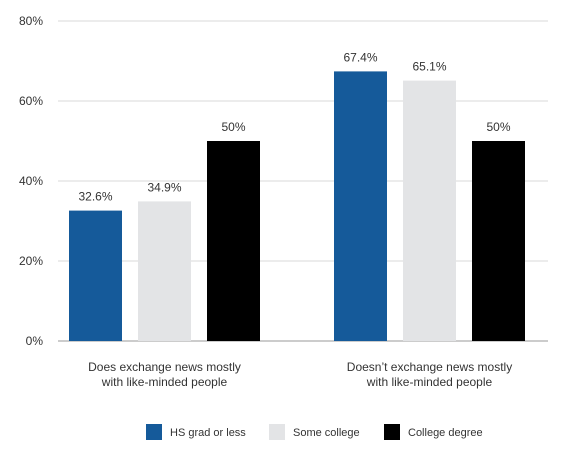 Image resolution: width=570 pixels, height=454 pixels. I want to click on data-label: 67.4%, so click(360, 57).